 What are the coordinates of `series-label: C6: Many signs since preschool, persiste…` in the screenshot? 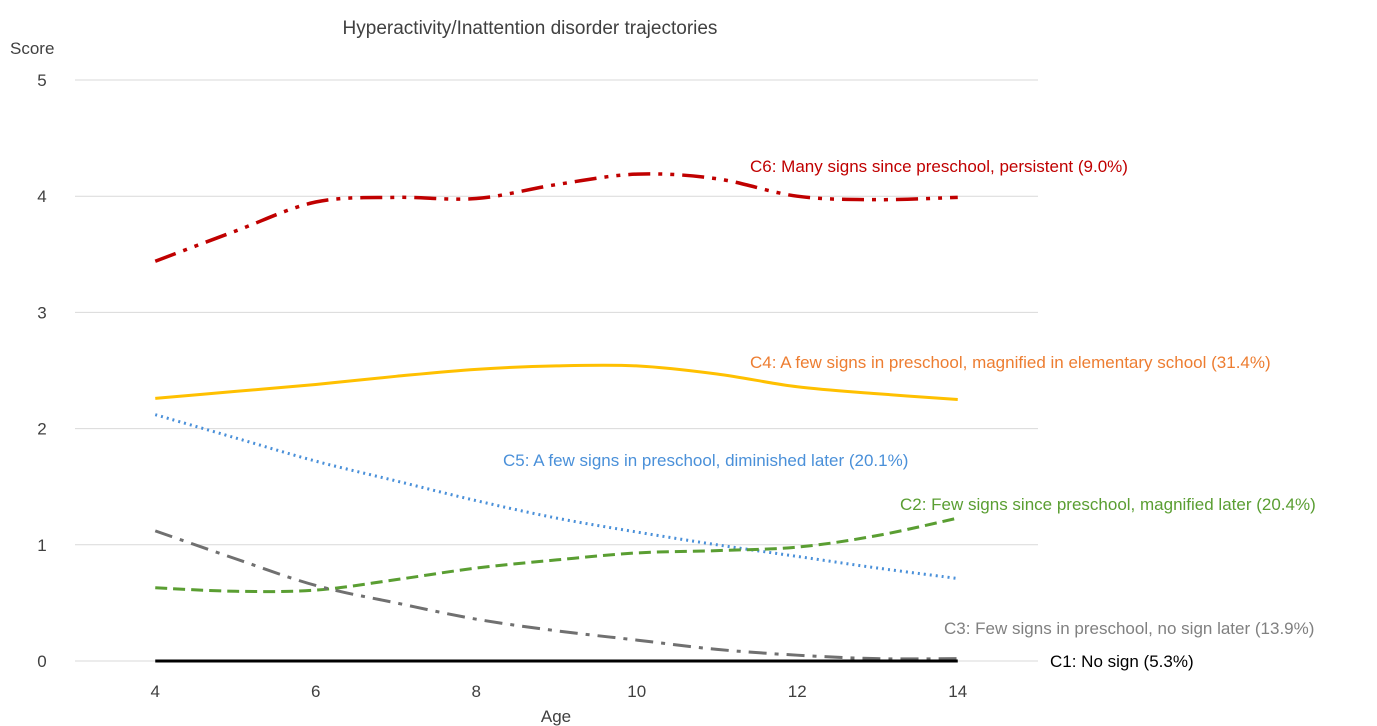 It's located at (939, 166).